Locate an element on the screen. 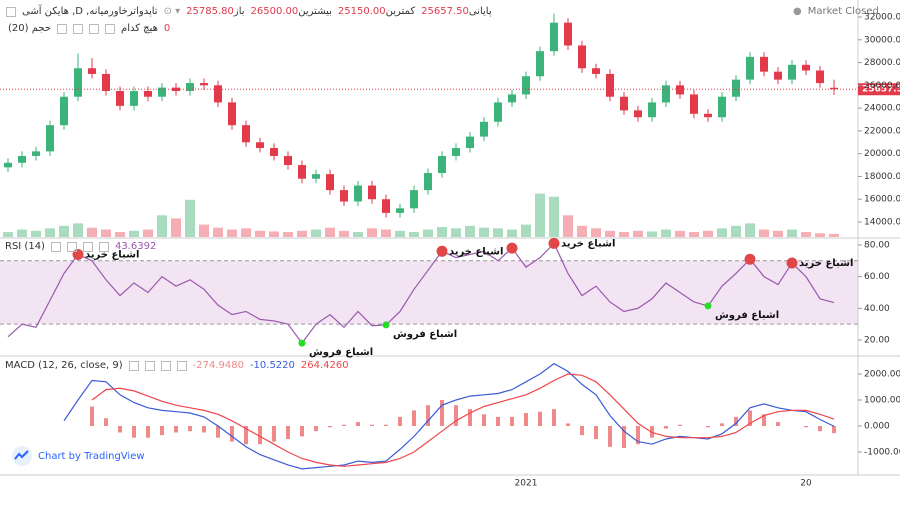 This screenshot has height=507, width=900. y-tick-label: 24000.00 is located at coordinates (882, 109).